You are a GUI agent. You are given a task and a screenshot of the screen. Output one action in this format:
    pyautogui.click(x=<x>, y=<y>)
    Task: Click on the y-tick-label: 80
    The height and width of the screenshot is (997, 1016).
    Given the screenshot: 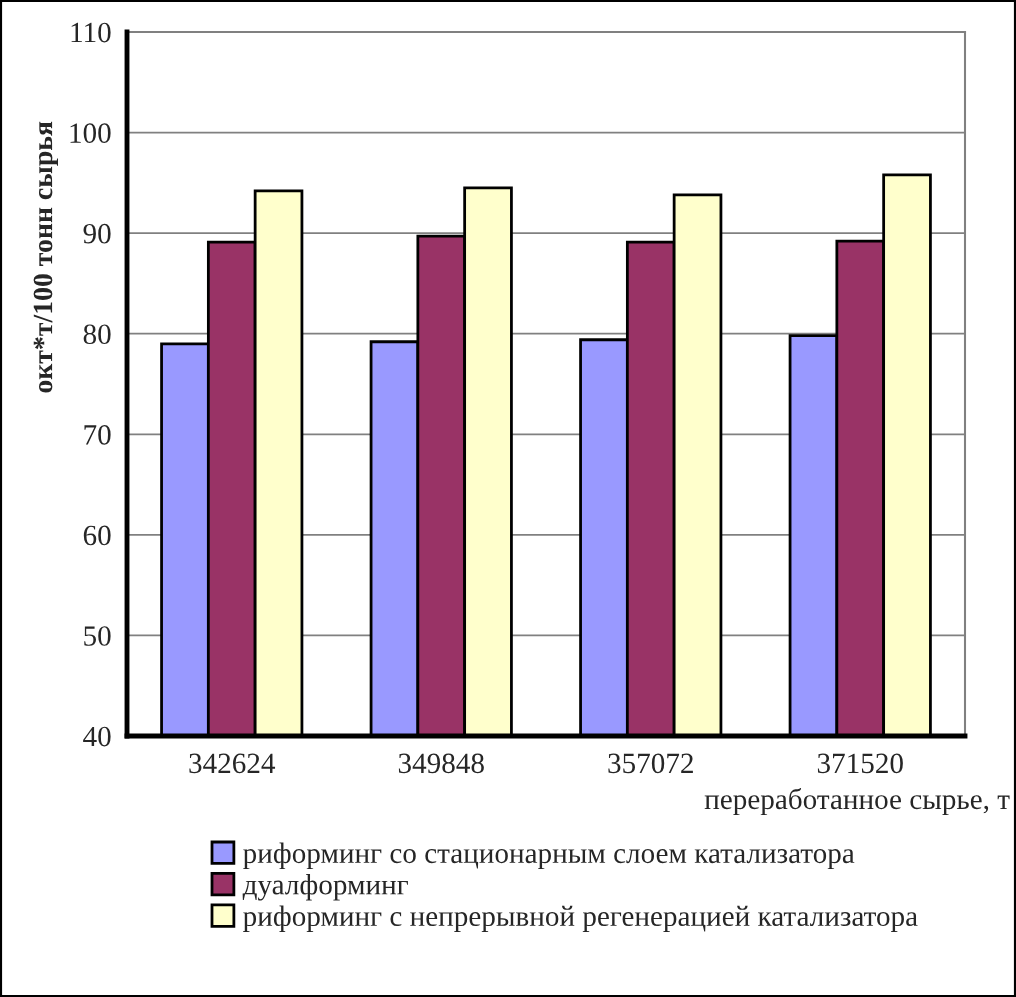 What is the action you would take?
    pyautogui.click(x=97, y=334)
    